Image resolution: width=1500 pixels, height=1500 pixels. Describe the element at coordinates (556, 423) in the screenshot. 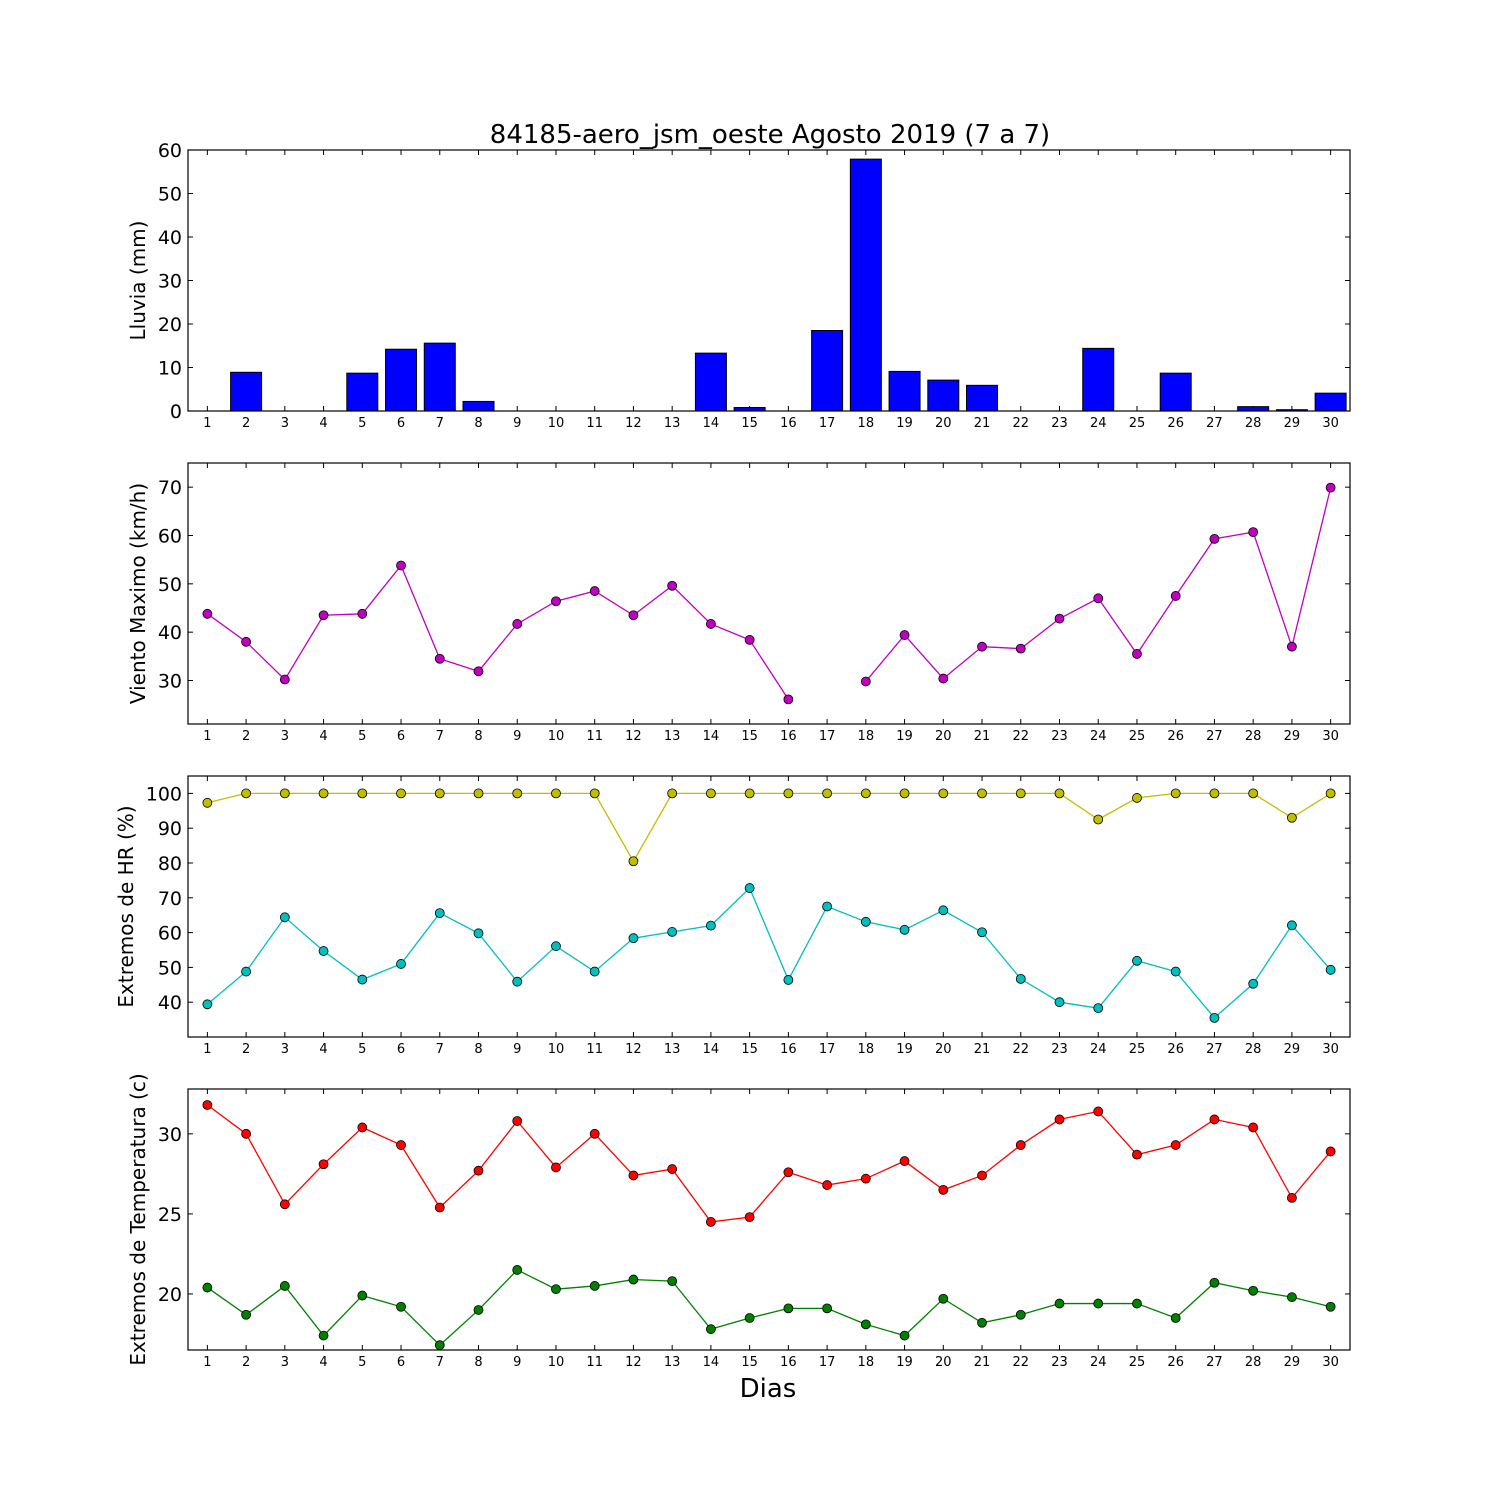

I see `x-tick-label: 10` at that location.